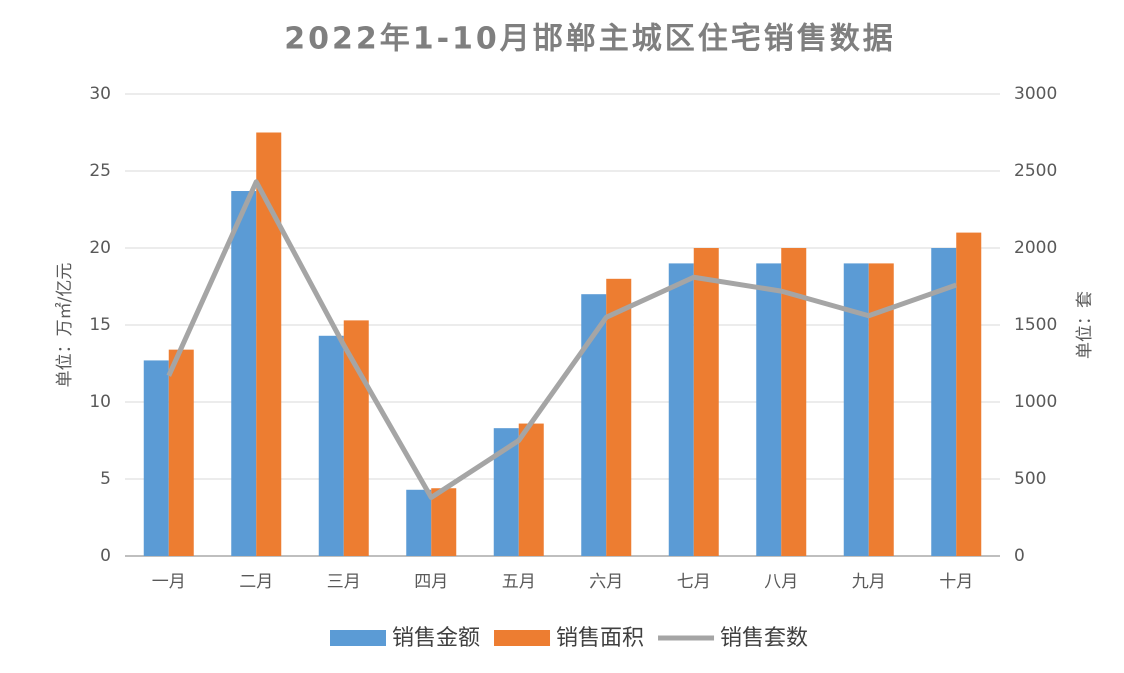 The image size is (1124, 673). I want to click on y2-tick-label: 500, so click(1030, 479).